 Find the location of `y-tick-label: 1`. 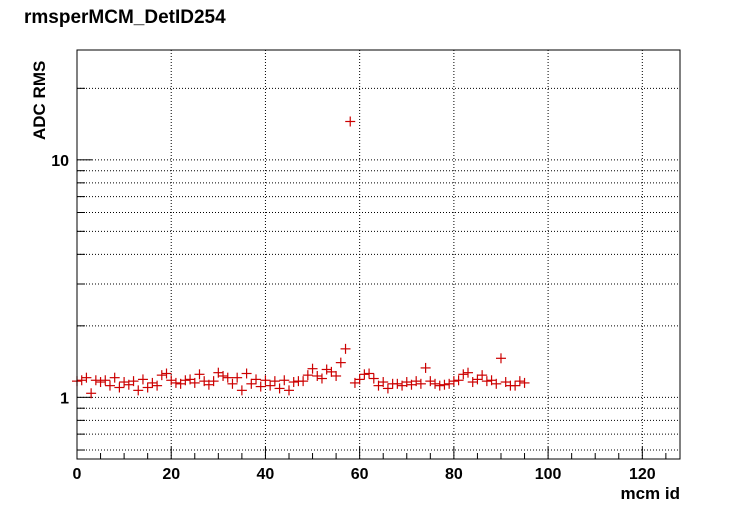

y-tick-label: 1 is located at coordinates (64, 398).